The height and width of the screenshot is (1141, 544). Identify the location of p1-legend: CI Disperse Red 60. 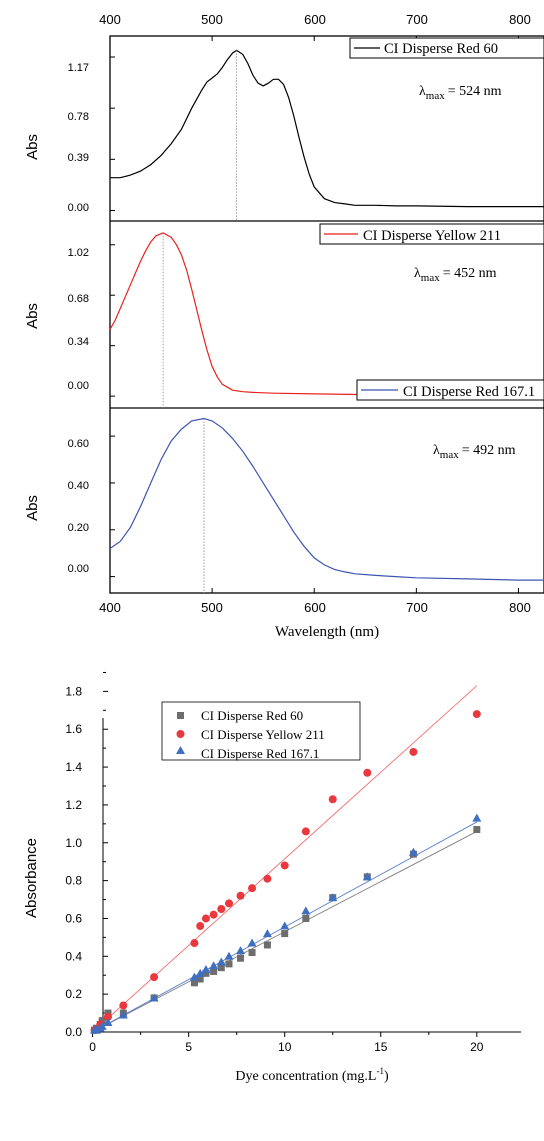
(446, 48).